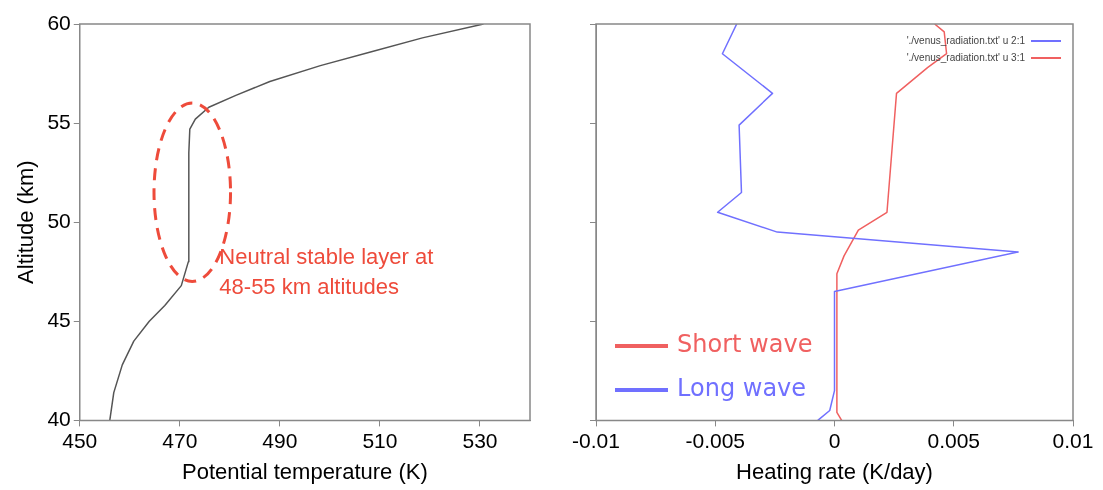 The width and height of the screenshot is (1103, 490). I want to click on annotation: Short wave, so click(745, 344).